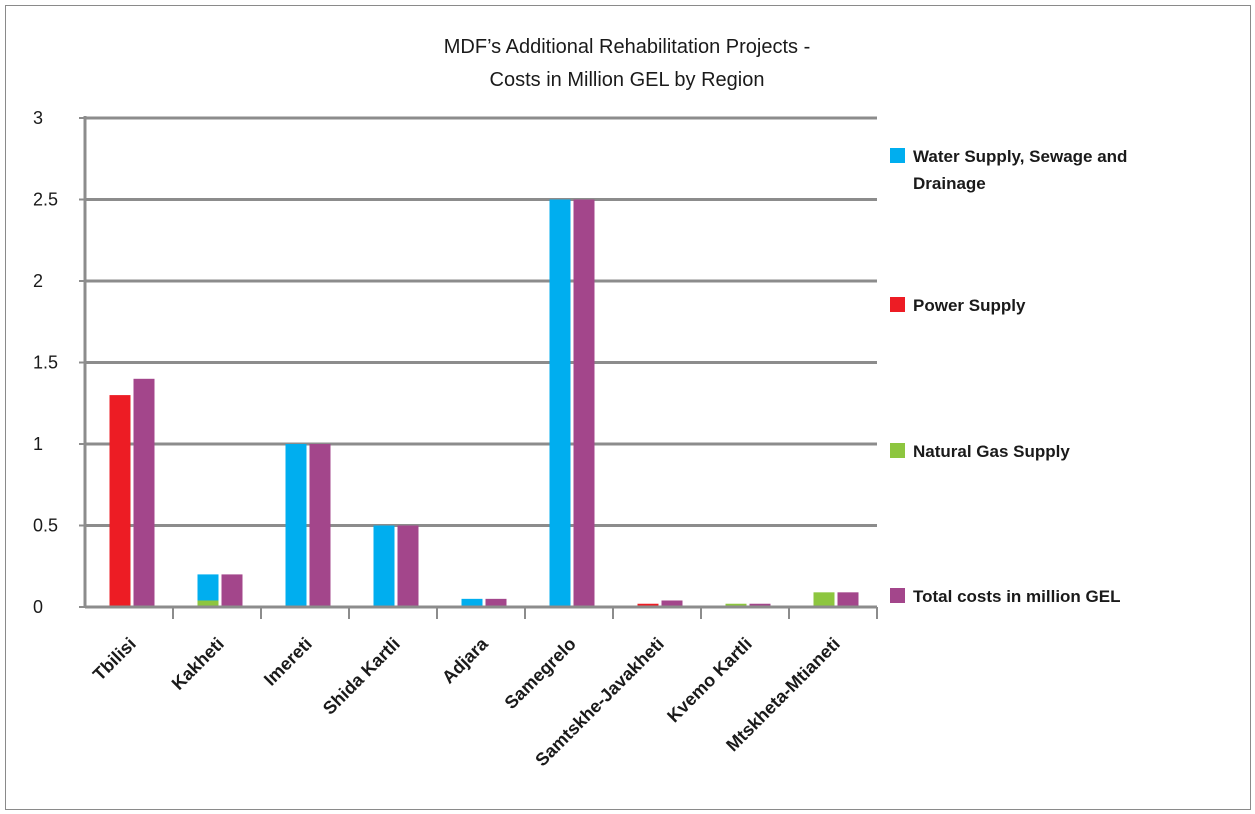 This screenshot has height=814, width=1255. What do you see at coordinates (991, 451) in the screenshot?
I see `legend-label: Natural Gas Supply` at bounding box center [991, 451].